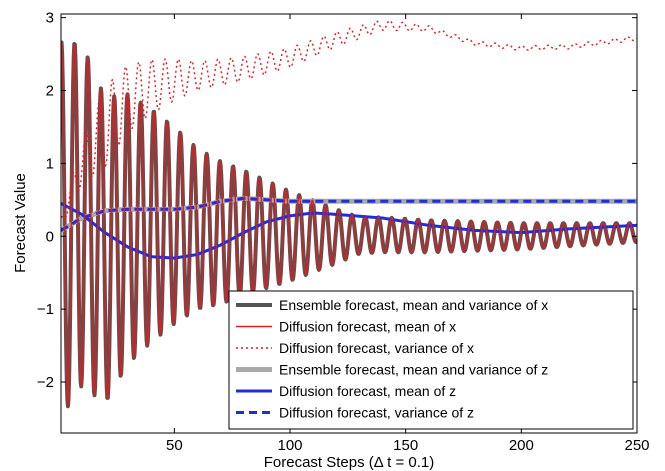 The image size is (665, 471). What do you see at coordinates (367, 391) in the screenshot?
I see `legend-label-4: Diffusion forecast, mean of z` at bounding box center [367, 391].